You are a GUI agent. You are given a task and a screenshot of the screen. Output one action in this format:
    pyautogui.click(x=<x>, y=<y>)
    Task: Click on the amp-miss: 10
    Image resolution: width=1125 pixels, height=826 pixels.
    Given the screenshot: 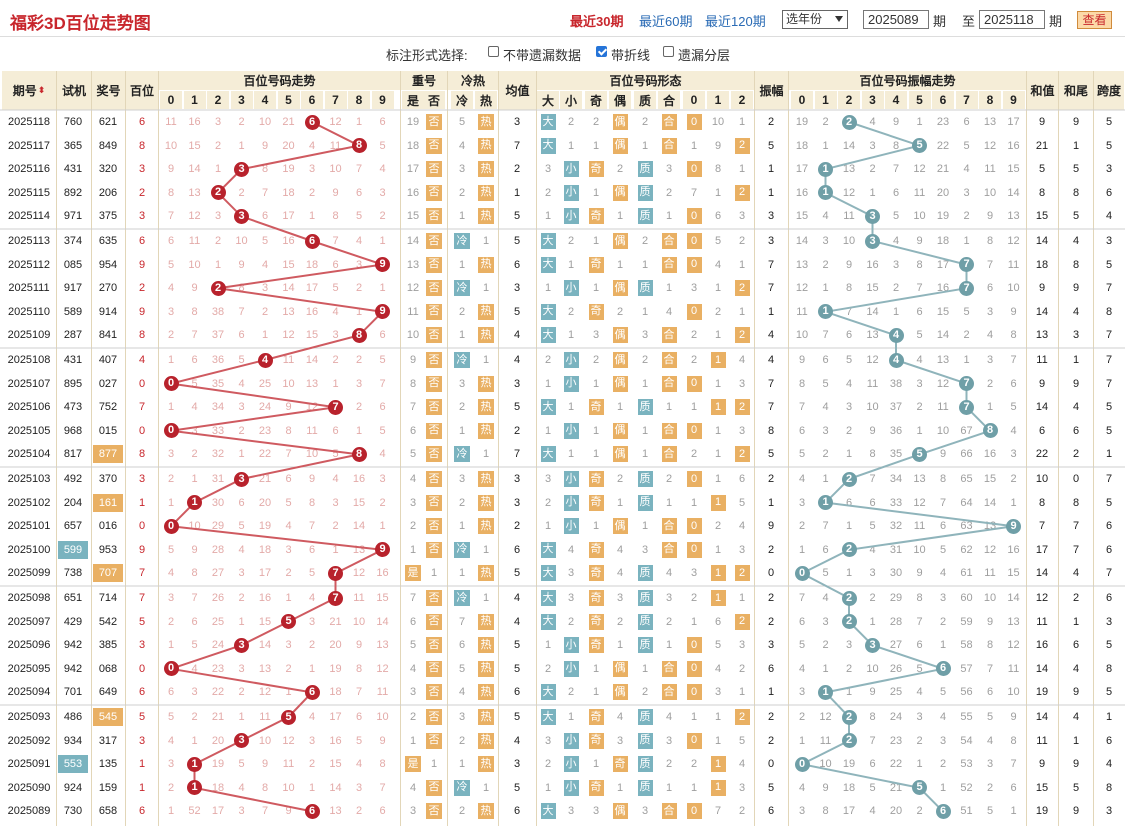 What is the action you would take?
    pyautogui.click(x=825, y=764)
    